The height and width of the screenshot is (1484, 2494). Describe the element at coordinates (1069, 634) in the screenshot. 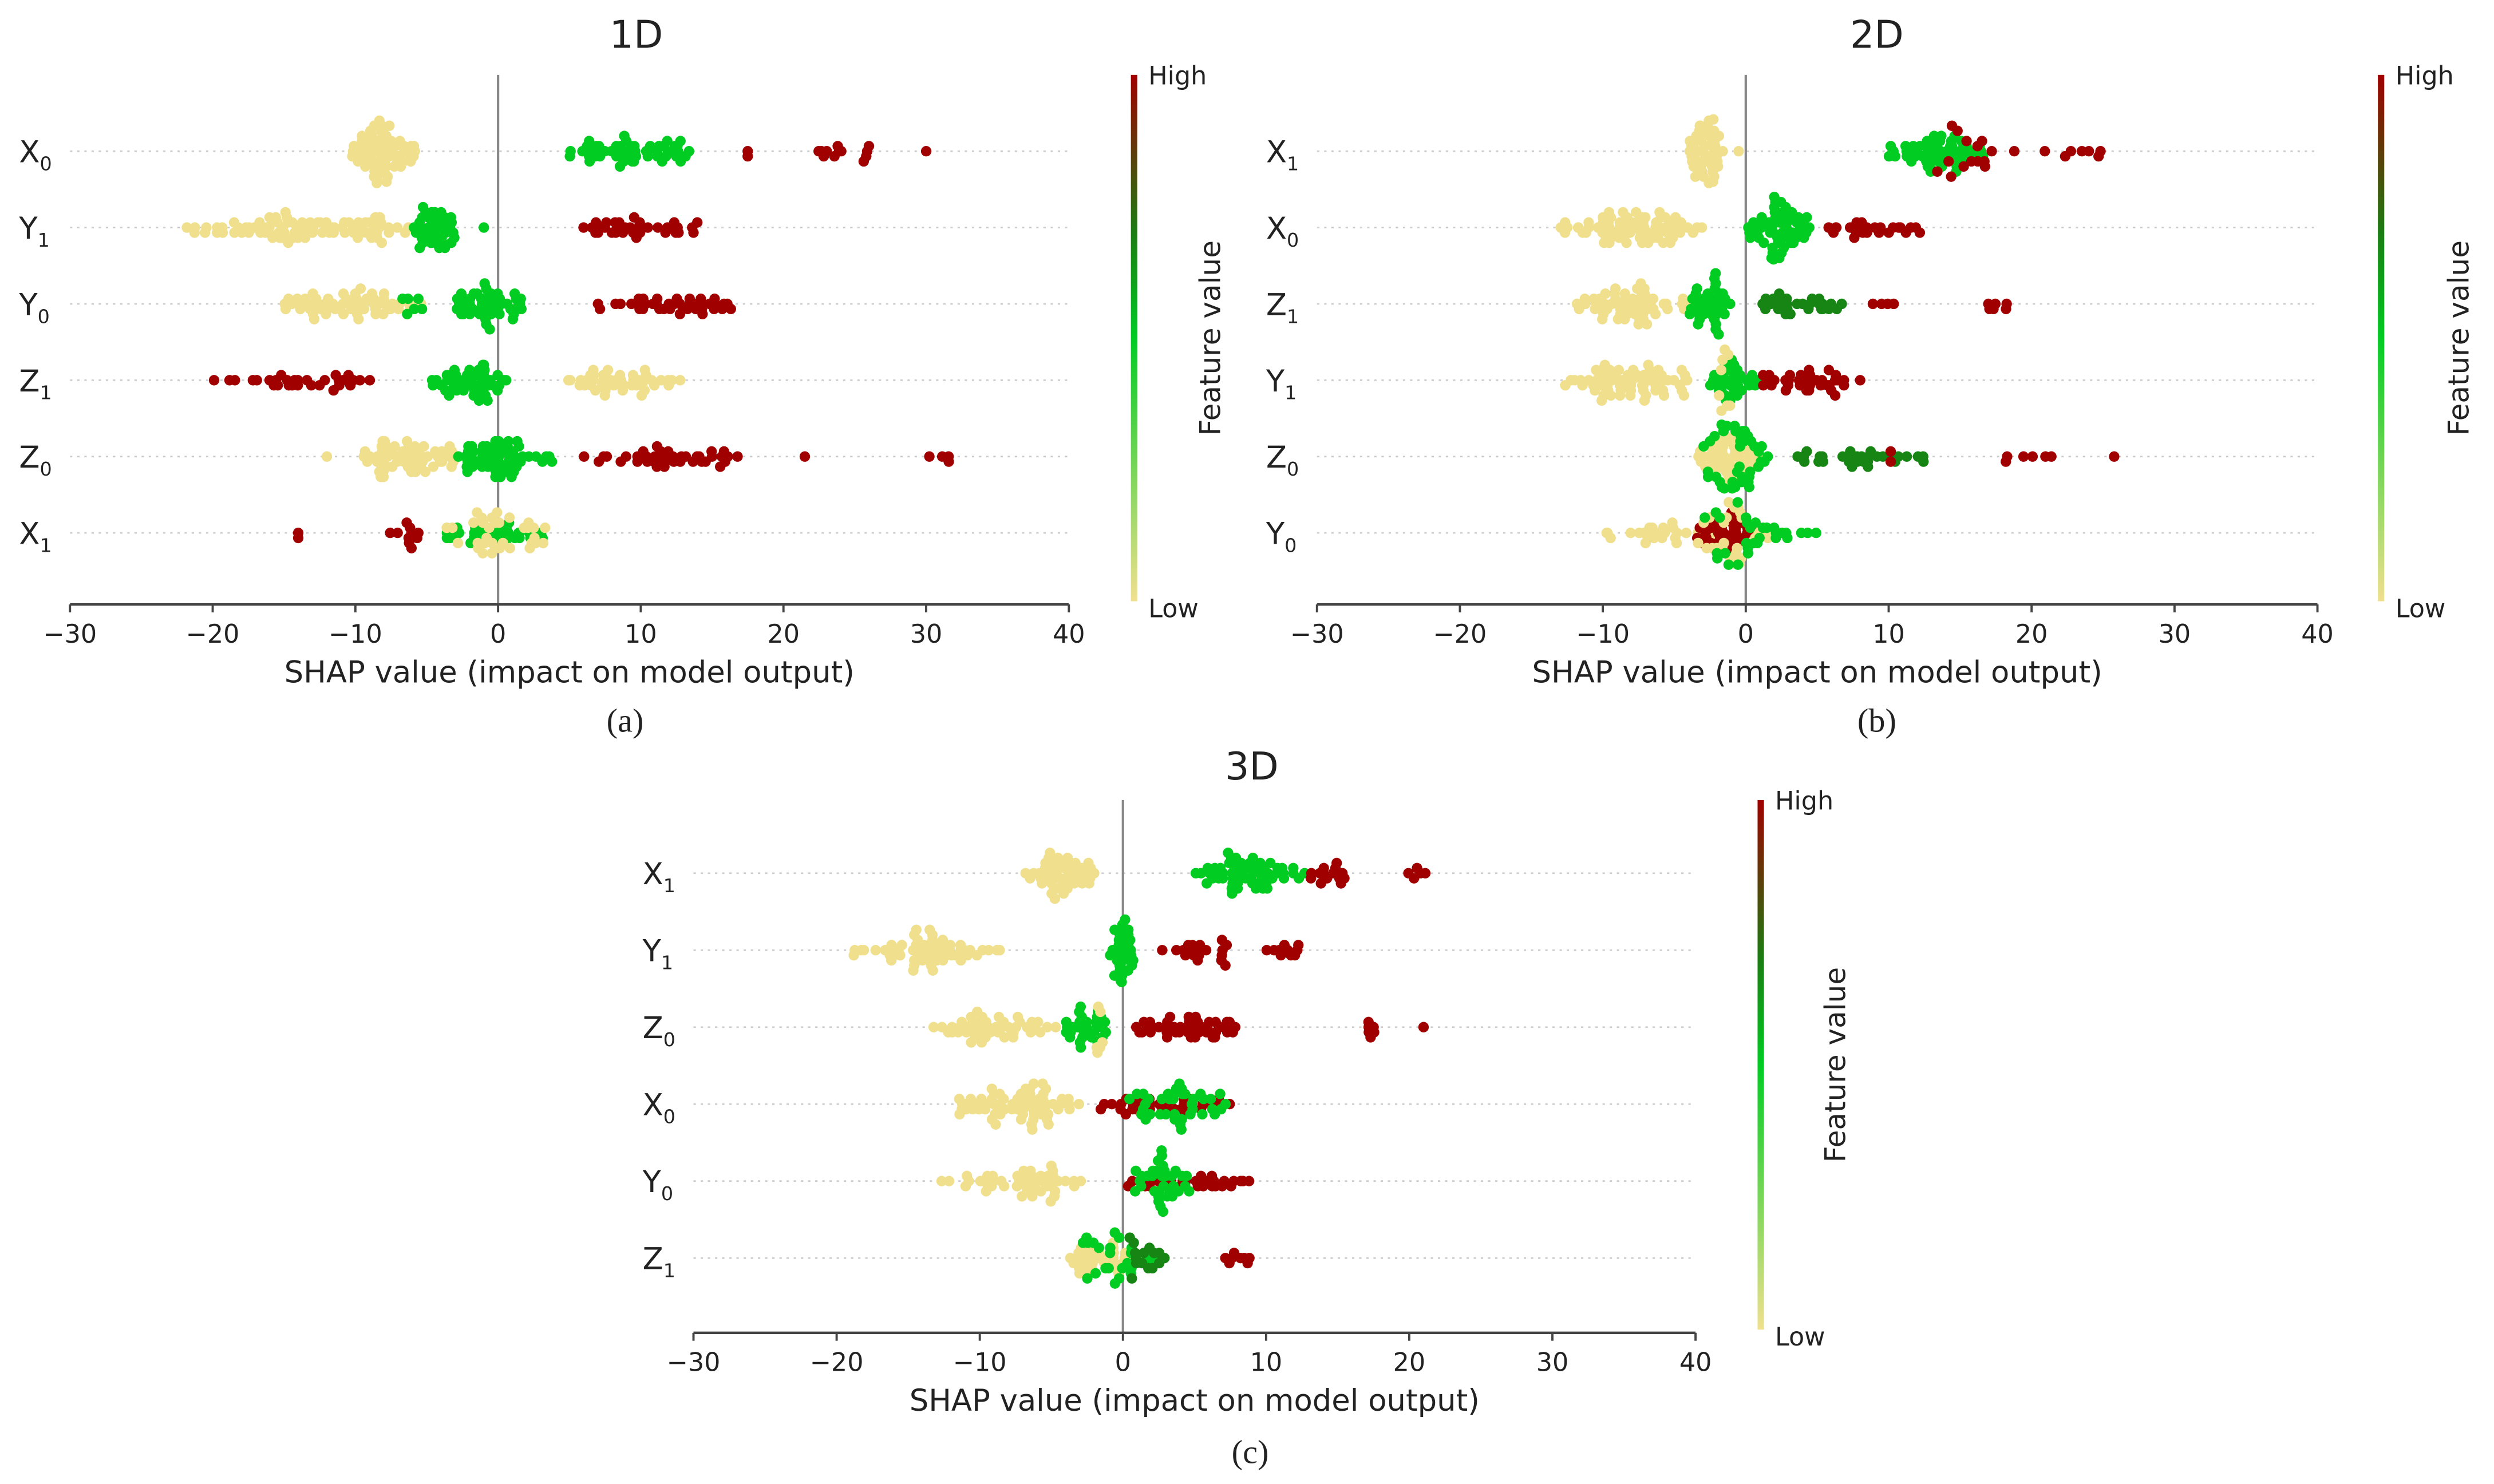

I see `x-tick-label: 40` at that location.